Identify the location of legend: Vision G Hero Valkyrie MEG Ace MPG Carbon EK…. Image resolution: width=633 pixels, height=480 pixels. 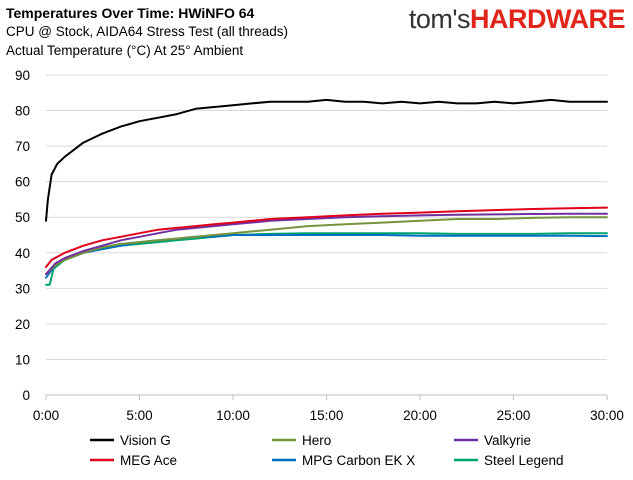
(327, 450).